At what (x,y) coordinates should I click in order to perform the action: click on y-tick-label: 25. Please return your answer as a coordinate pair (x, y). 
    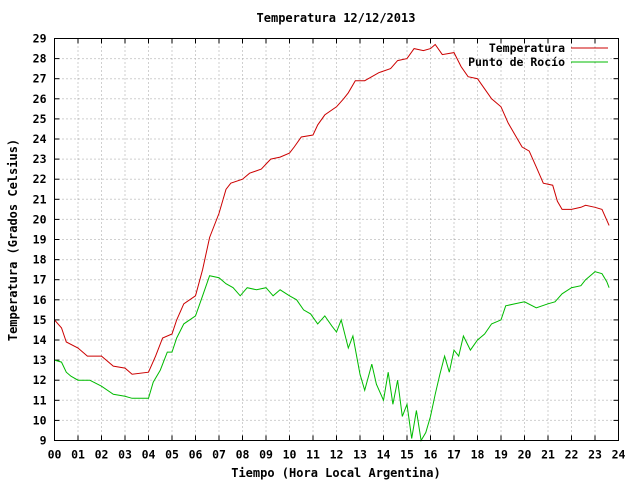
    Looking at the image, I should click on (40, 119).